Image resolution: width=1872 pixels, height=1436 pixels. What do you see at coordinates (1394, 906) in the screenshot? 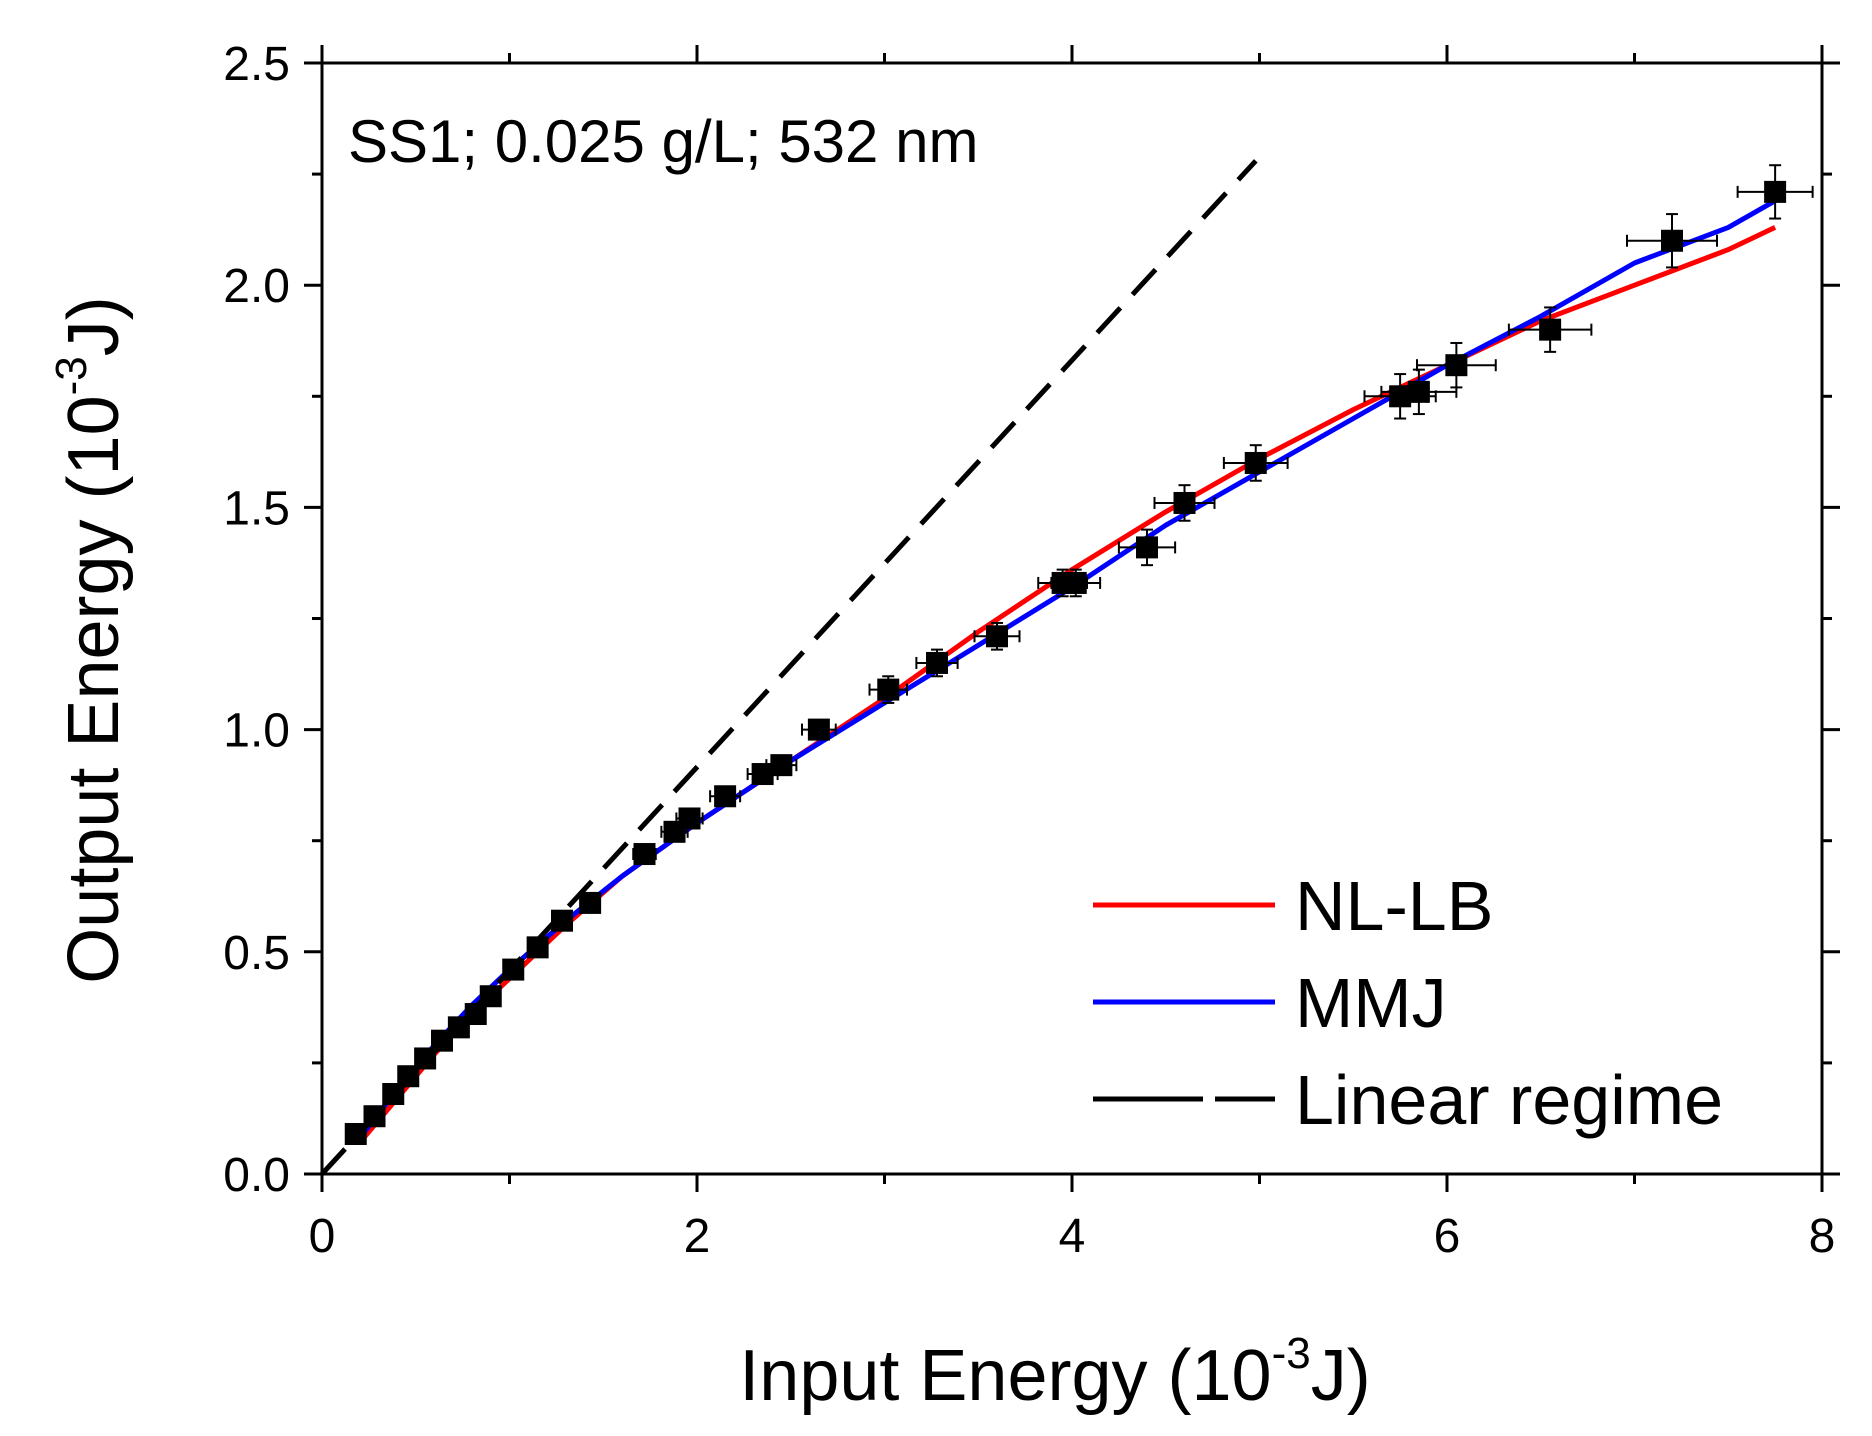
I see `legend-label: NL-LB` at bounding box center [1394, 906].